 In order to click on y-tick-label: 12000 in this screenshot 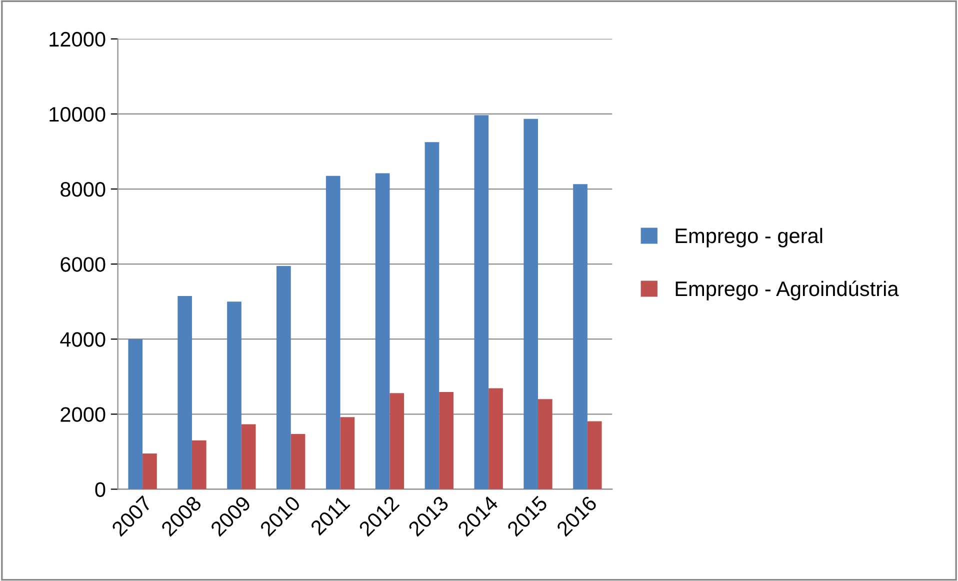, I will do `click(78, 39)`.